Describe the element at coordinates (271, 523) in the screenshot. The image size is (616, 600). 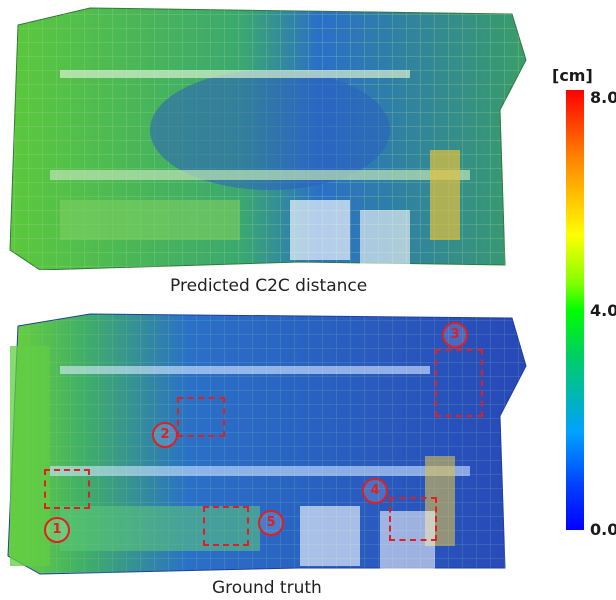
I see `marker-5: 5` at that location.